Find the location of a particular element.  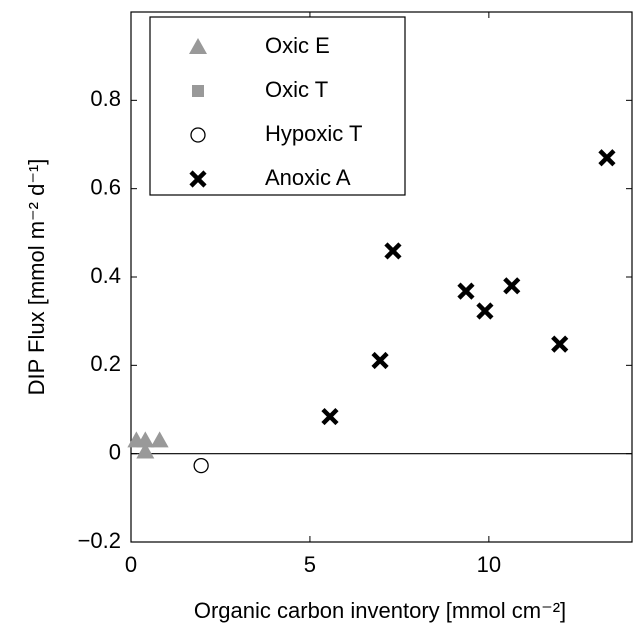

x-tick-label: 10 is located at coordinates (489, 564).